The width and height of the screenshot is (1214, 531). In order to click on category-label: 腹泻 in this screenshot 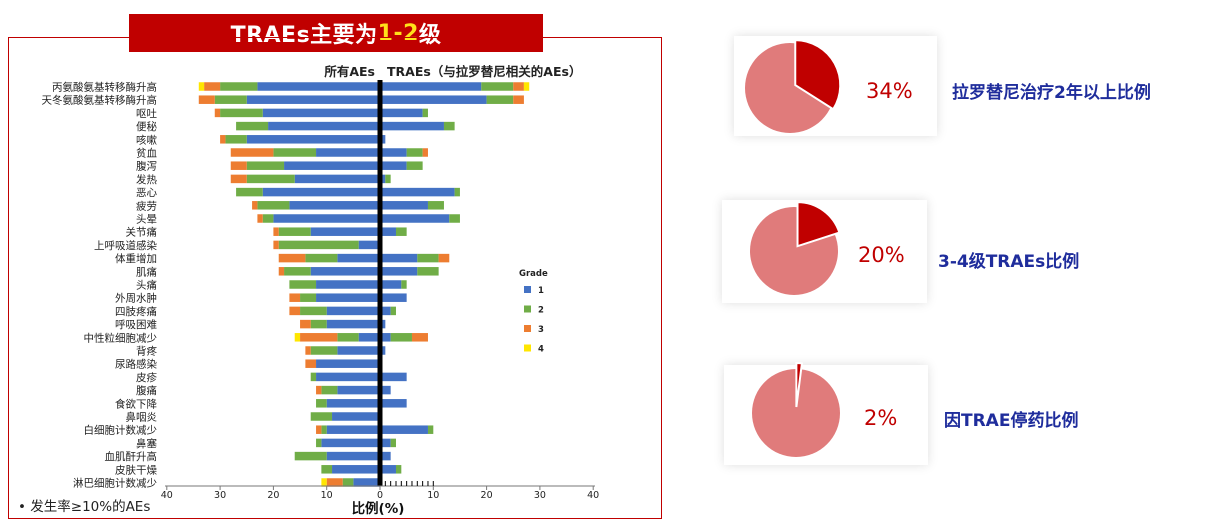, I will do `click(146, 166)`.